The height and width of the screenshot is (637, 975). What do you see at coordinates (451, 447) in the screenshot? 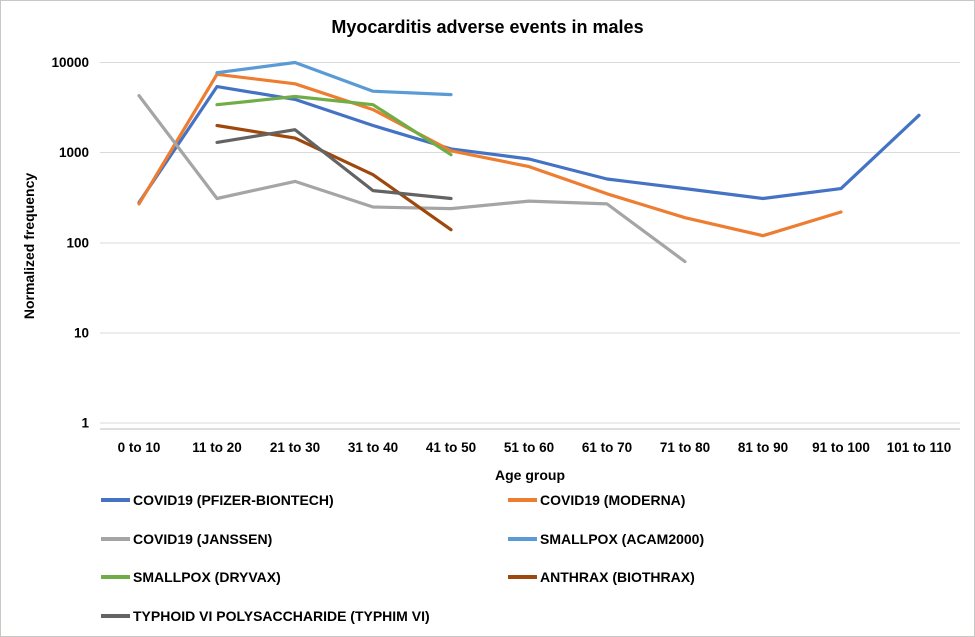
I see `x-tick-41-to-50: 41 to 50` at bounding box center [451, 447].